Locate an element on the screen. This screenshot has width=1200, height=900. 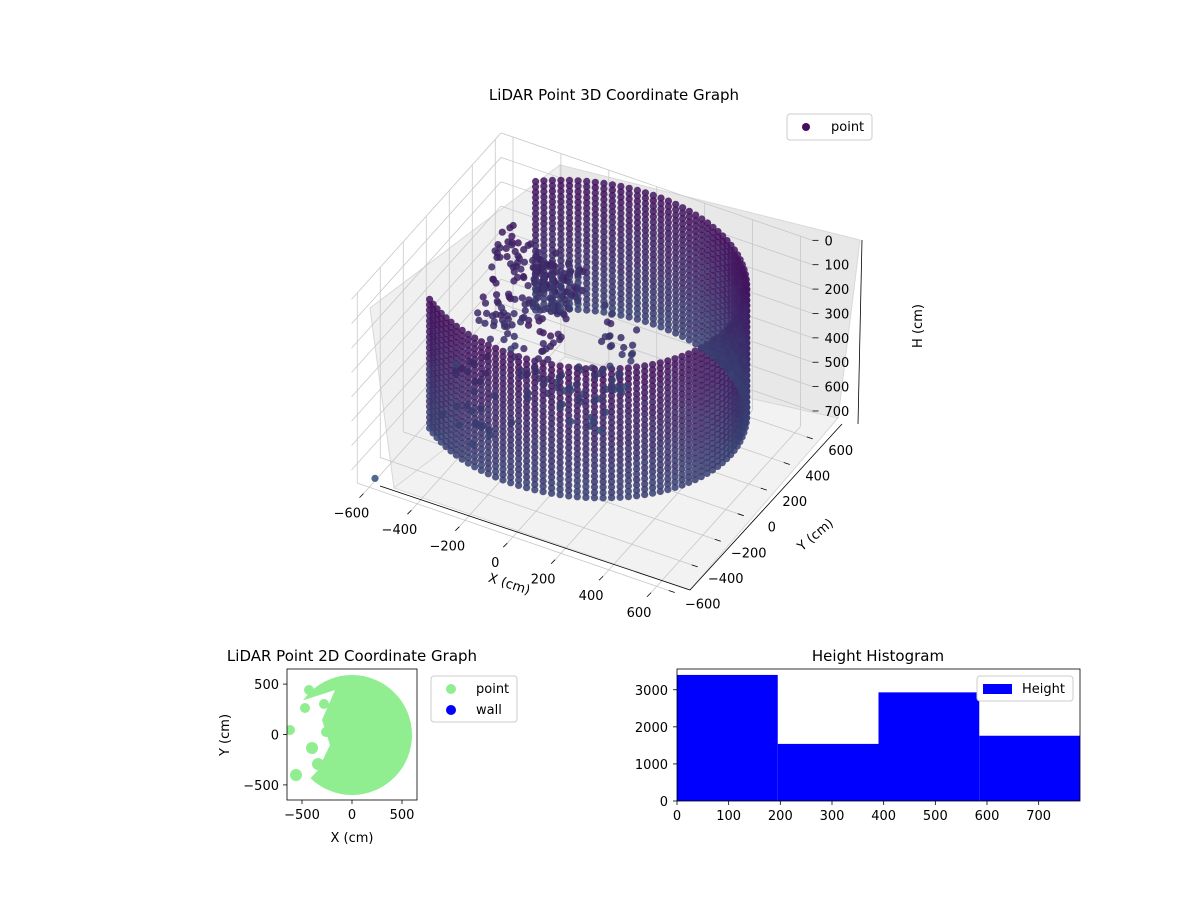
point-cloud-3d is located at coordinates (561, 339).